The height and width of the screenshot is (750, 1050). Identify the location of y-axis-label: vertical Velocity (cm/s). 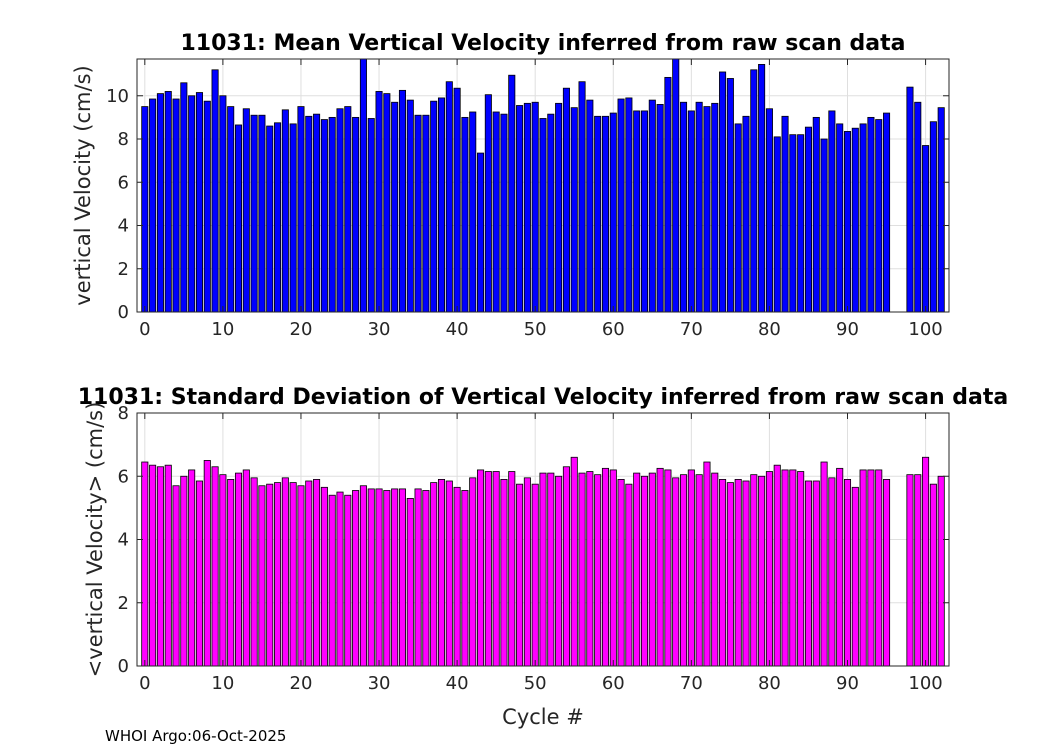
(83, 185).